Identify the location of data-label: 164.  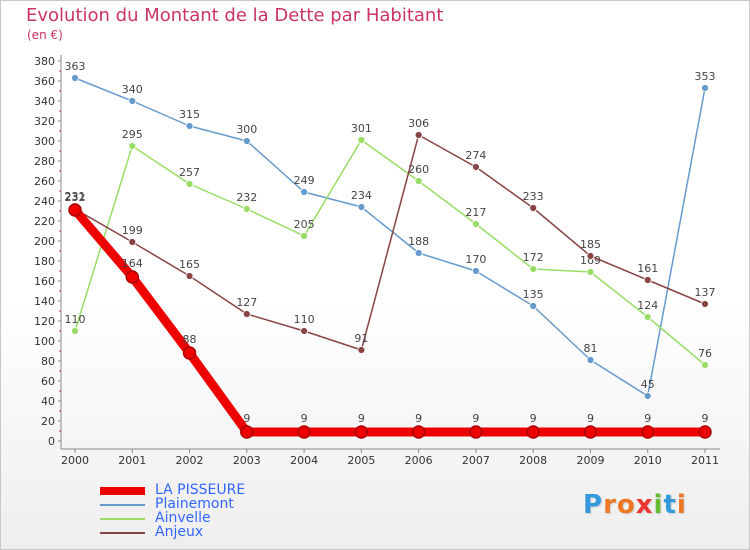
(132, 263).